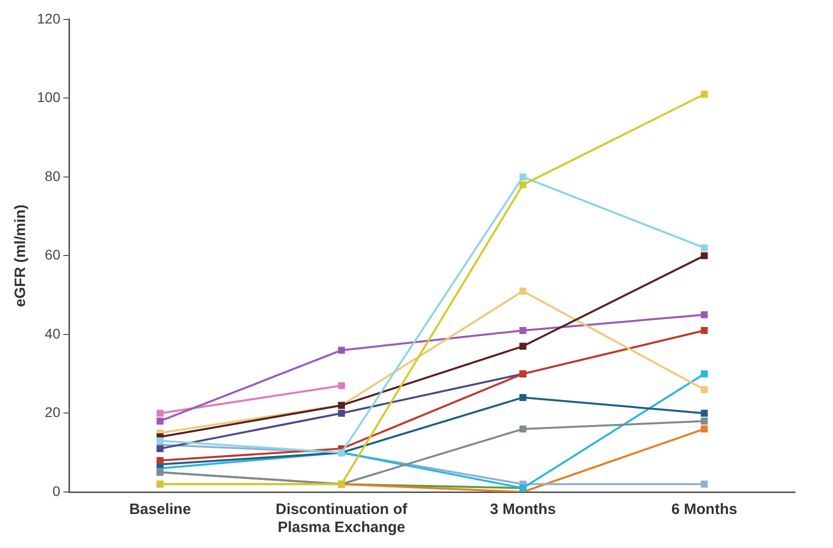 The image size is (833, 548). What do you see at coordinates (160, 509) in the screenshot?
I see `x-tick-label: Baseline` at bounding box center [160, 509].